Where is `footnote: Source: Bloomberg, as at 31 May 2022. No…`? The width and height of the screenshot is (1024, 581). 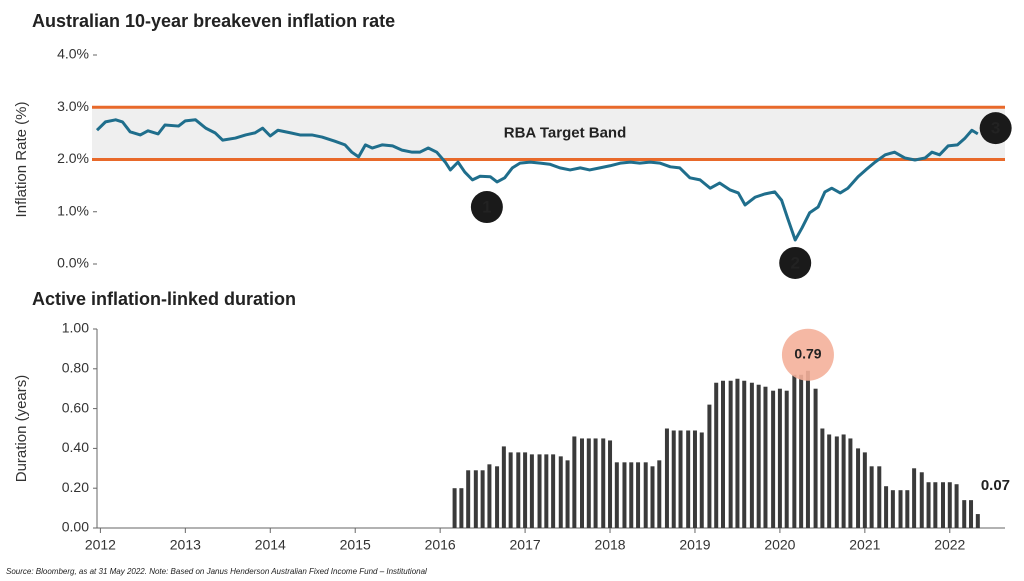 footnote: Source: Bloomberg, as at 31 May 2022. No… is located at coordinates (216, 571).